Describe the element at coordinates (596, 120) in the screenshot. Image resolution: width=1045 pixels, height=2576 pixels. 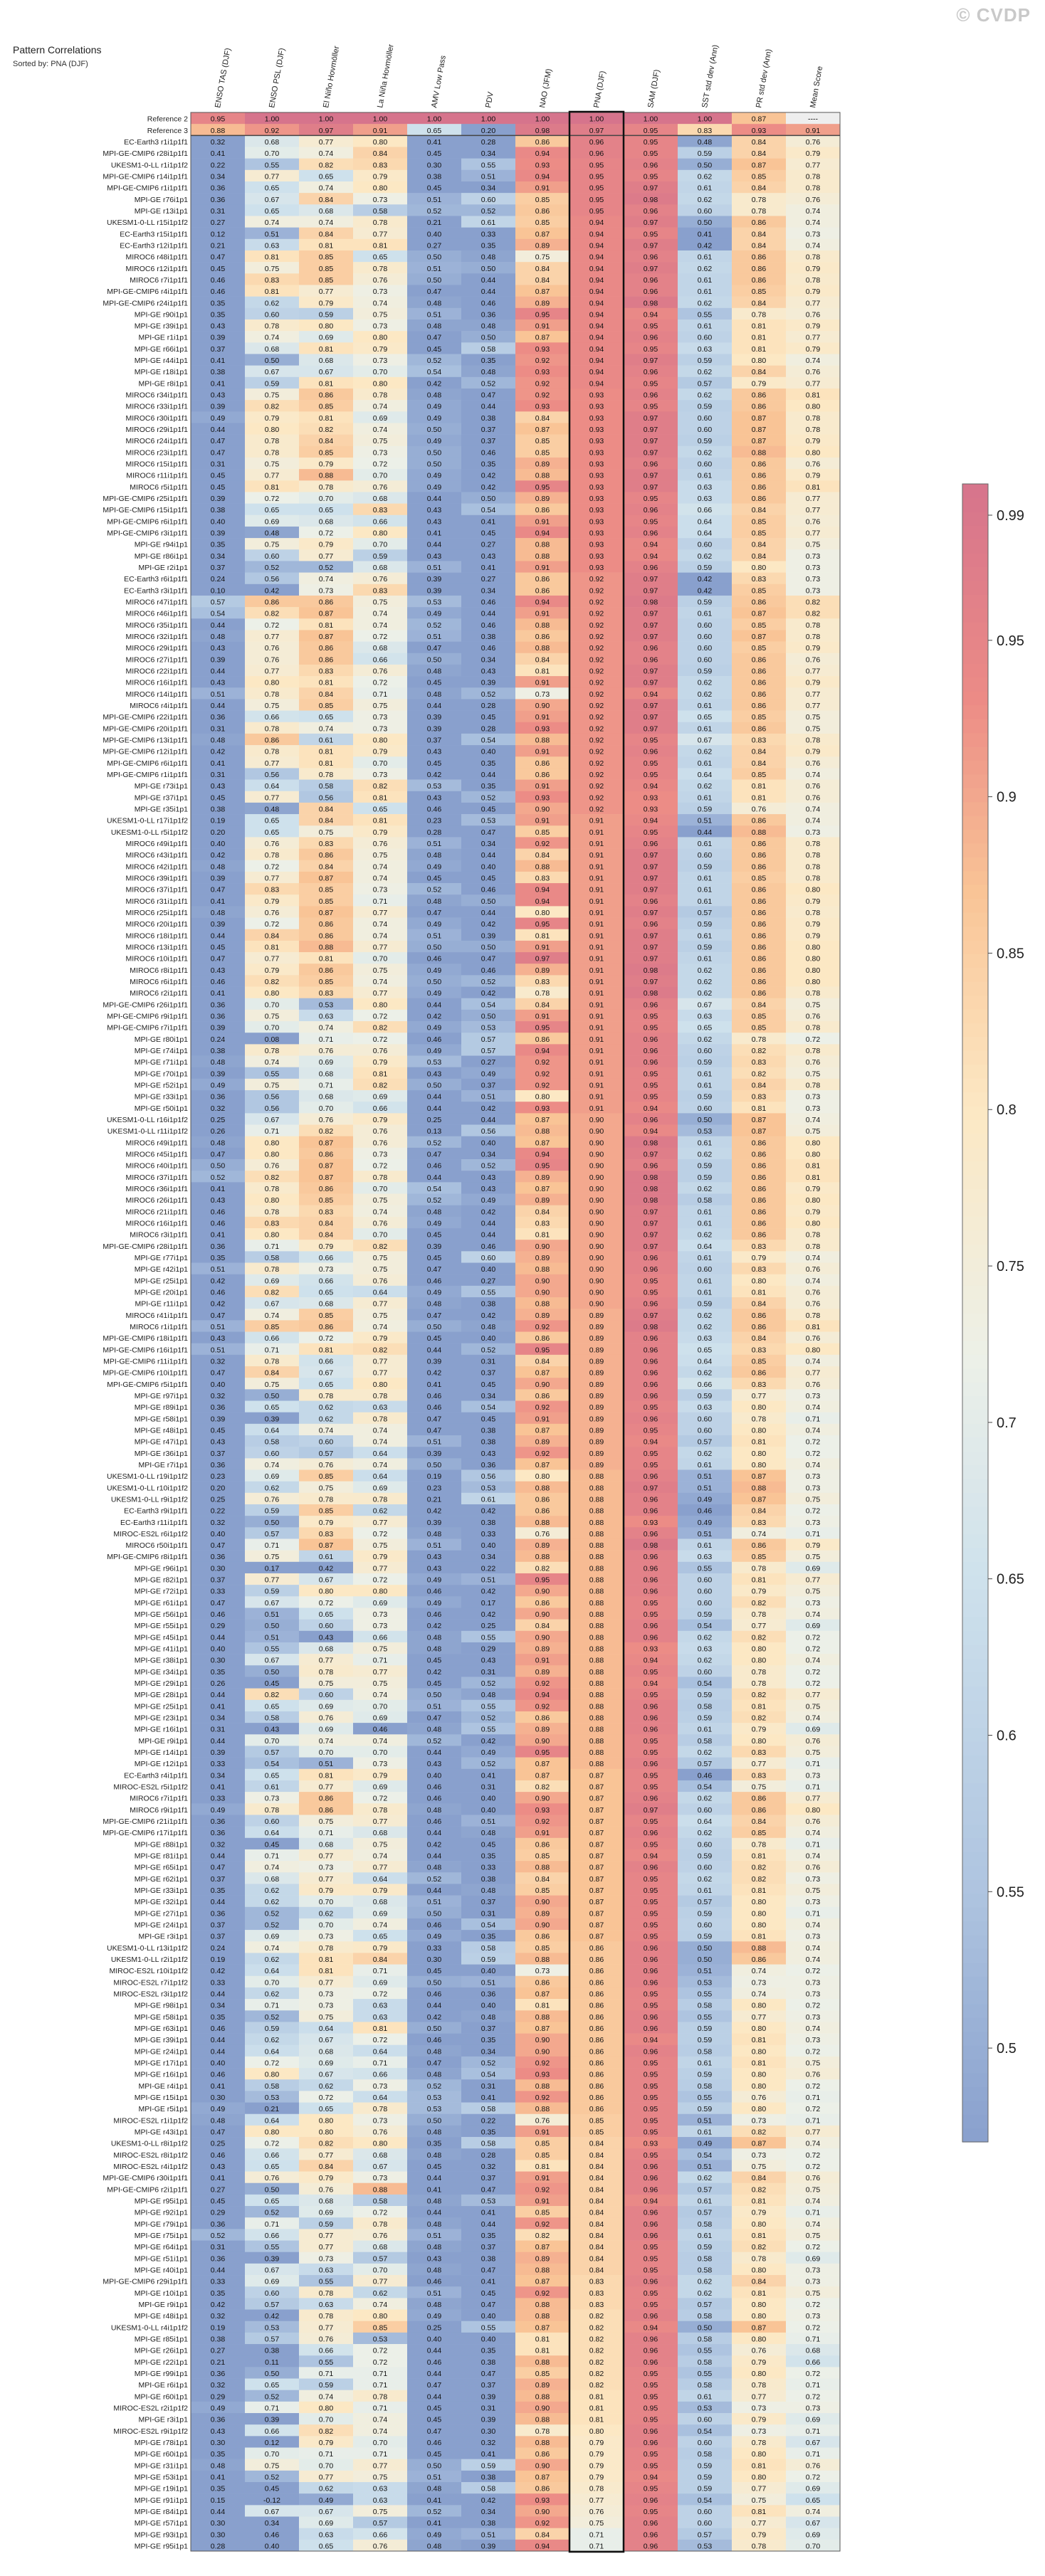
I see `cell-value-label: 1.00` at that location.